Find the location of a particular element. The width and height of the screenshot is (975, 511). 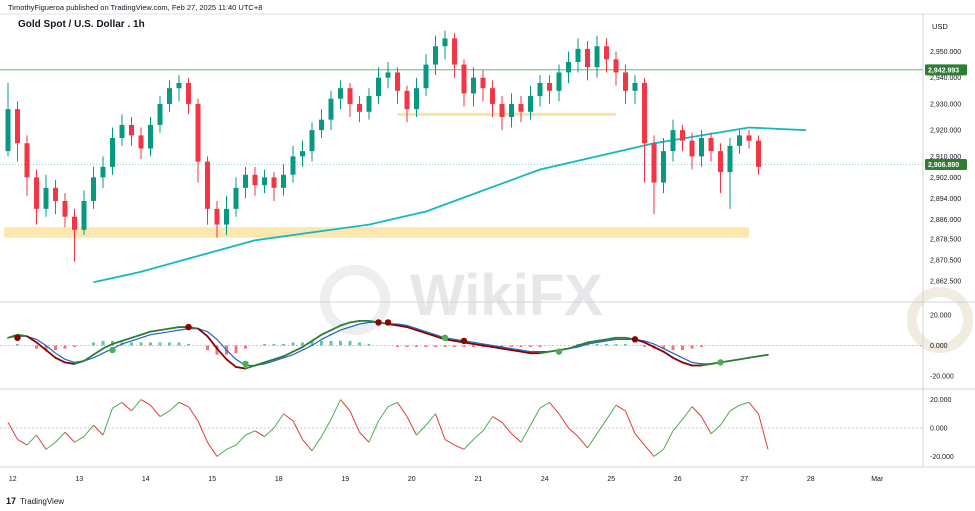

oscillator-pane is located at coordinates (487, 422).